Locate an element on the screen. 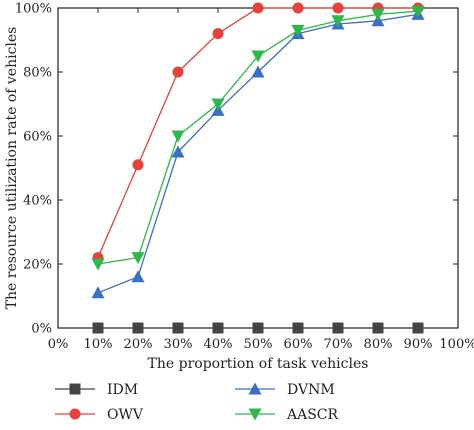 The width and height of the screenshot is (474, 430). y-tick-label: 100% is located at coordinates (33, 9).